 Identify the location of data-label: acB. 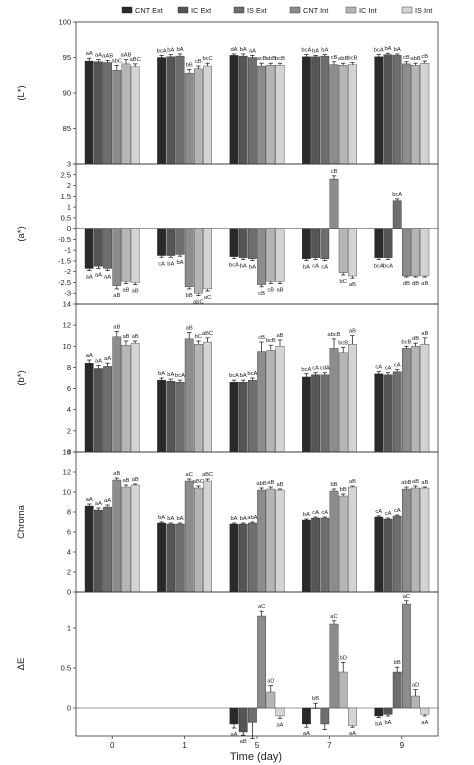
(262, 59).